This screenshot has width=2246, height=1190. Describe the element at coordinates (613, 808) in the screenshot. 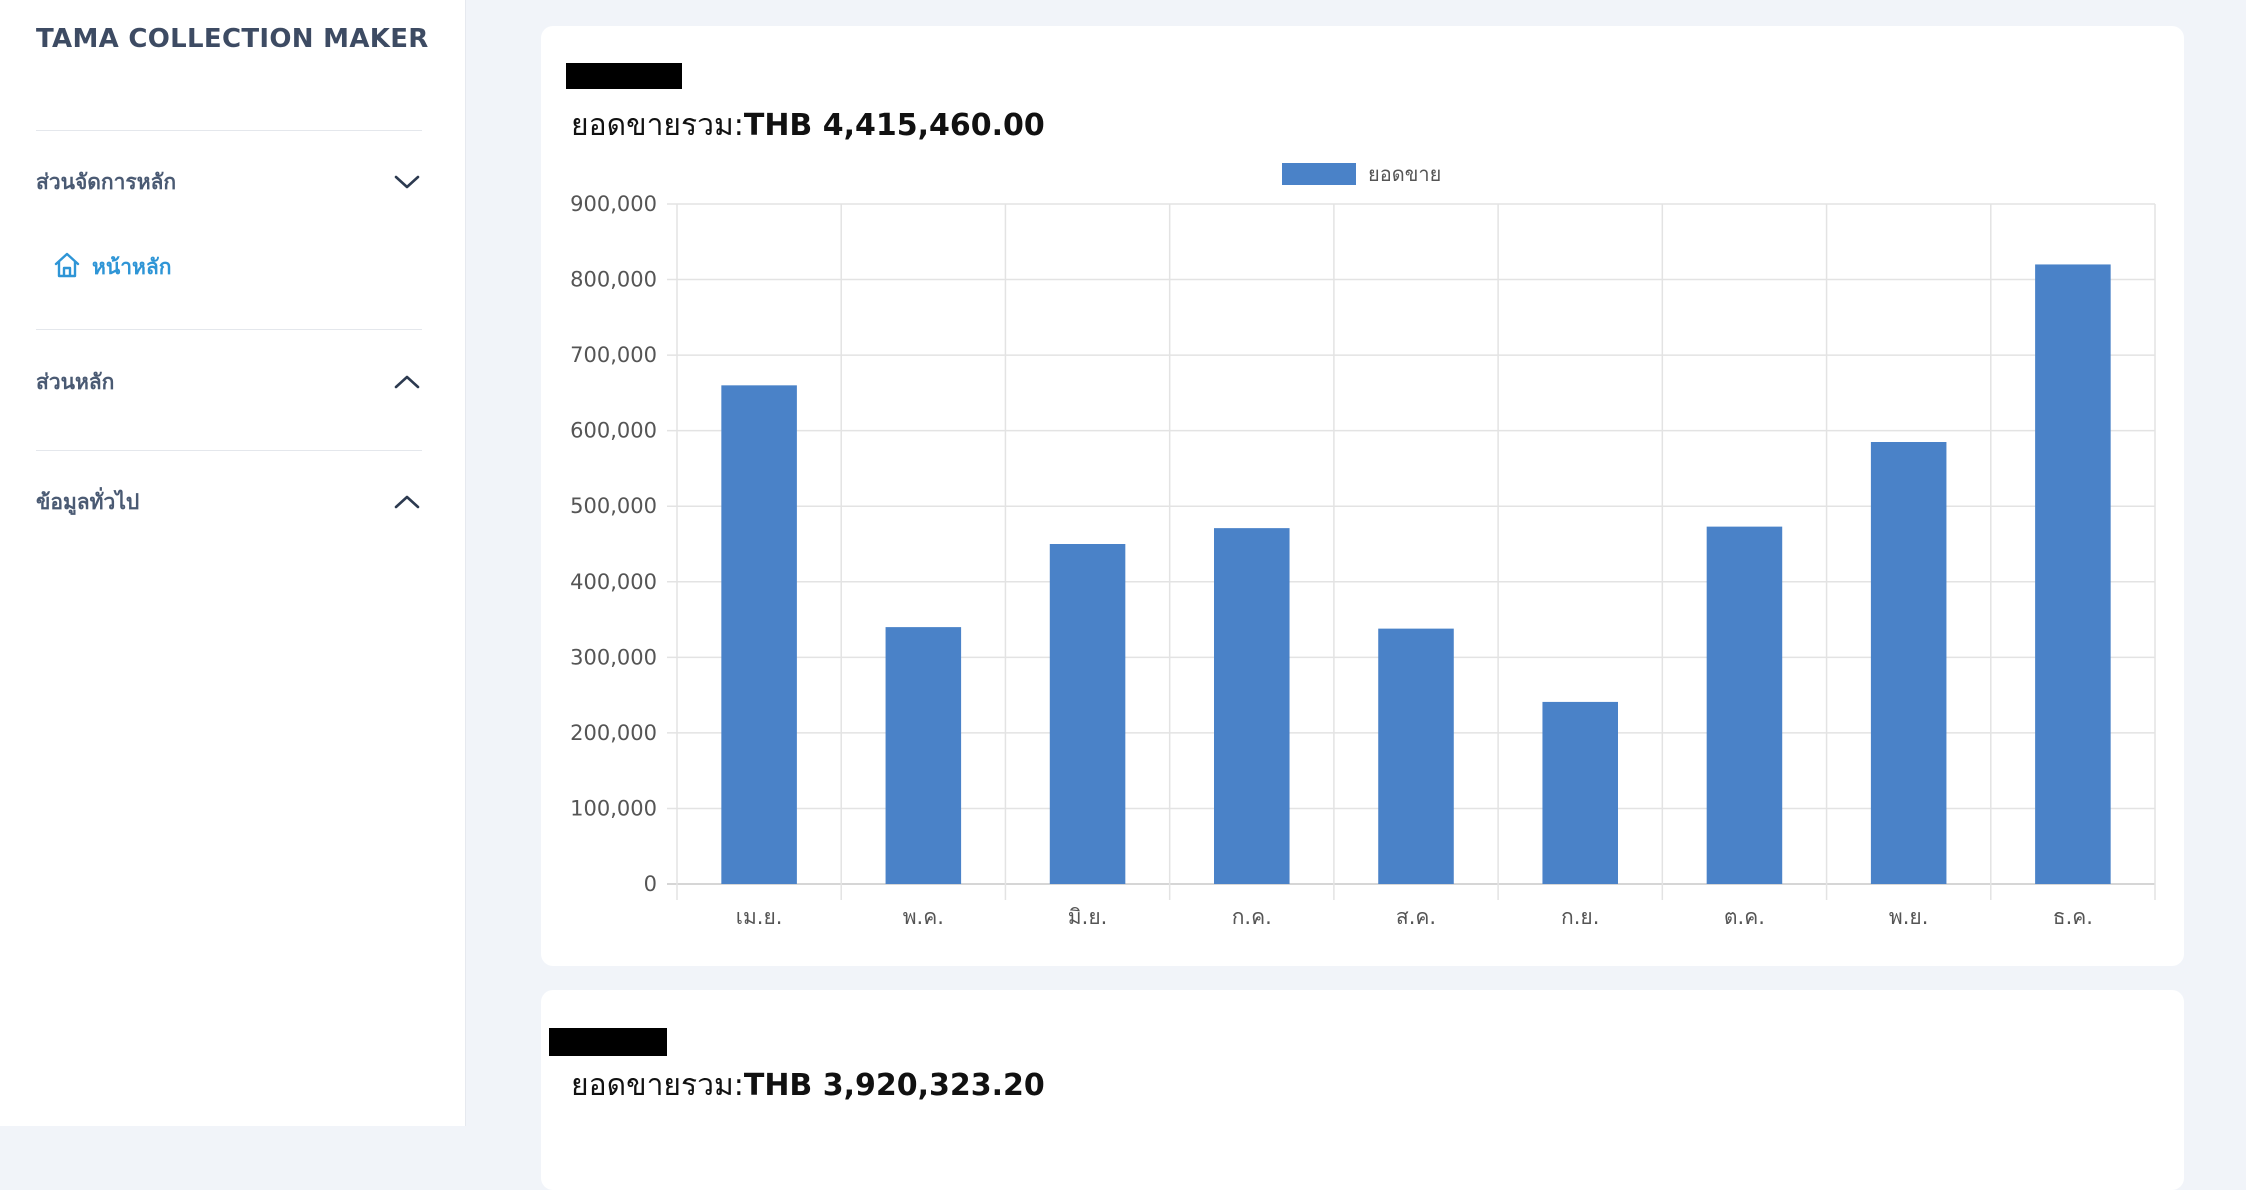

I see `y-tick-label: 100,000` at that location.